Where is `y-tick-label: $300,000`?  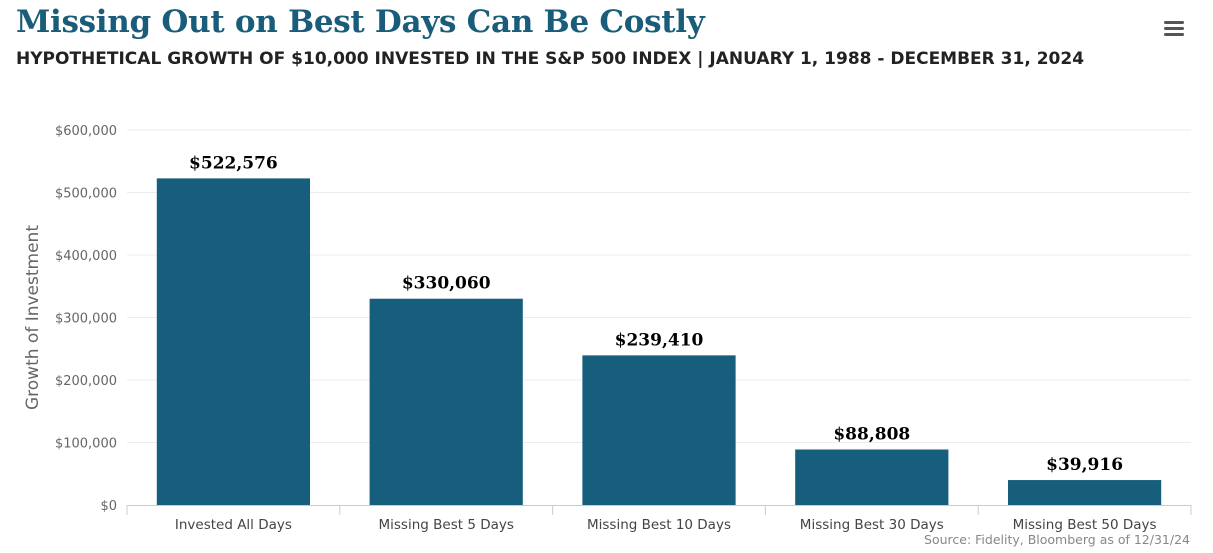
y-tick-label: $300,000 is located at coordinates (86, 319).